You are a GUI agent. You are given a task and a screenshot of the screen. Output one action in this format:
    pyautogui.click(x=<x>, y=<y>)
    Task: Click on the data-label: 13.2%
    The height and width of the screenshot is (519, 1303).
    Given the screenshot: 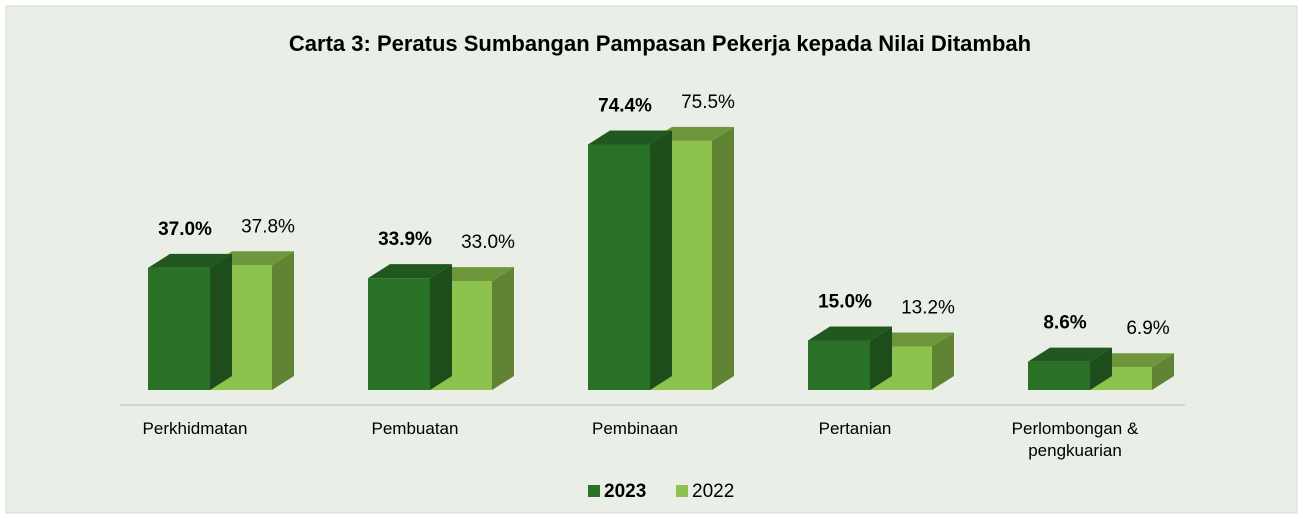 What is the action you would take?
    pyautogui.click(x=928, y=307)
    